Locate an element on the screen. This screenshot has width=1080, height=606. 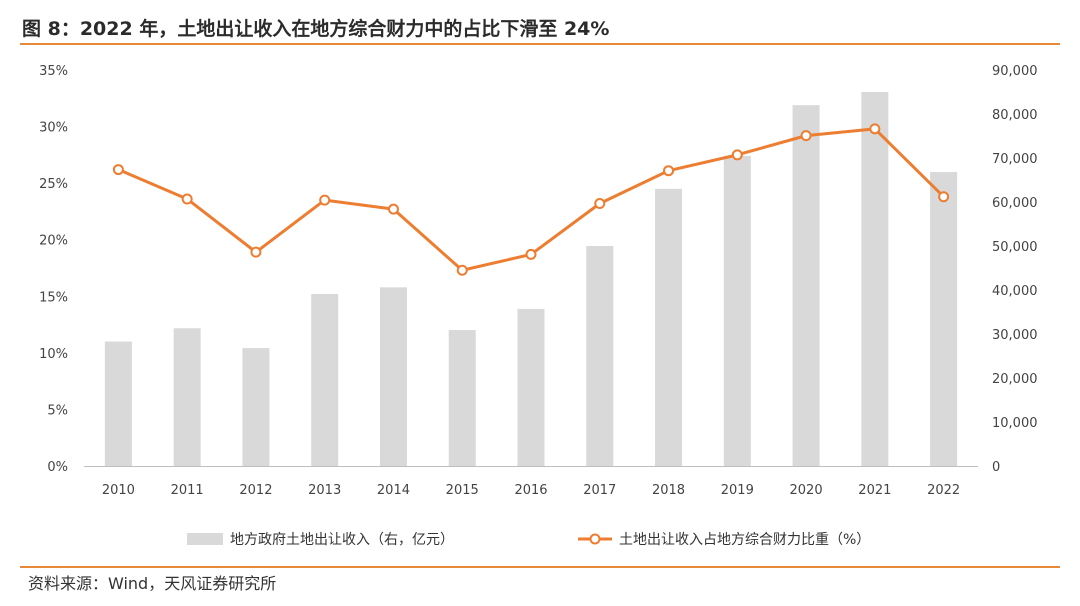
source-note: 资料来源：Wind，天风证券研究所 is located at coordinates (152, 583).